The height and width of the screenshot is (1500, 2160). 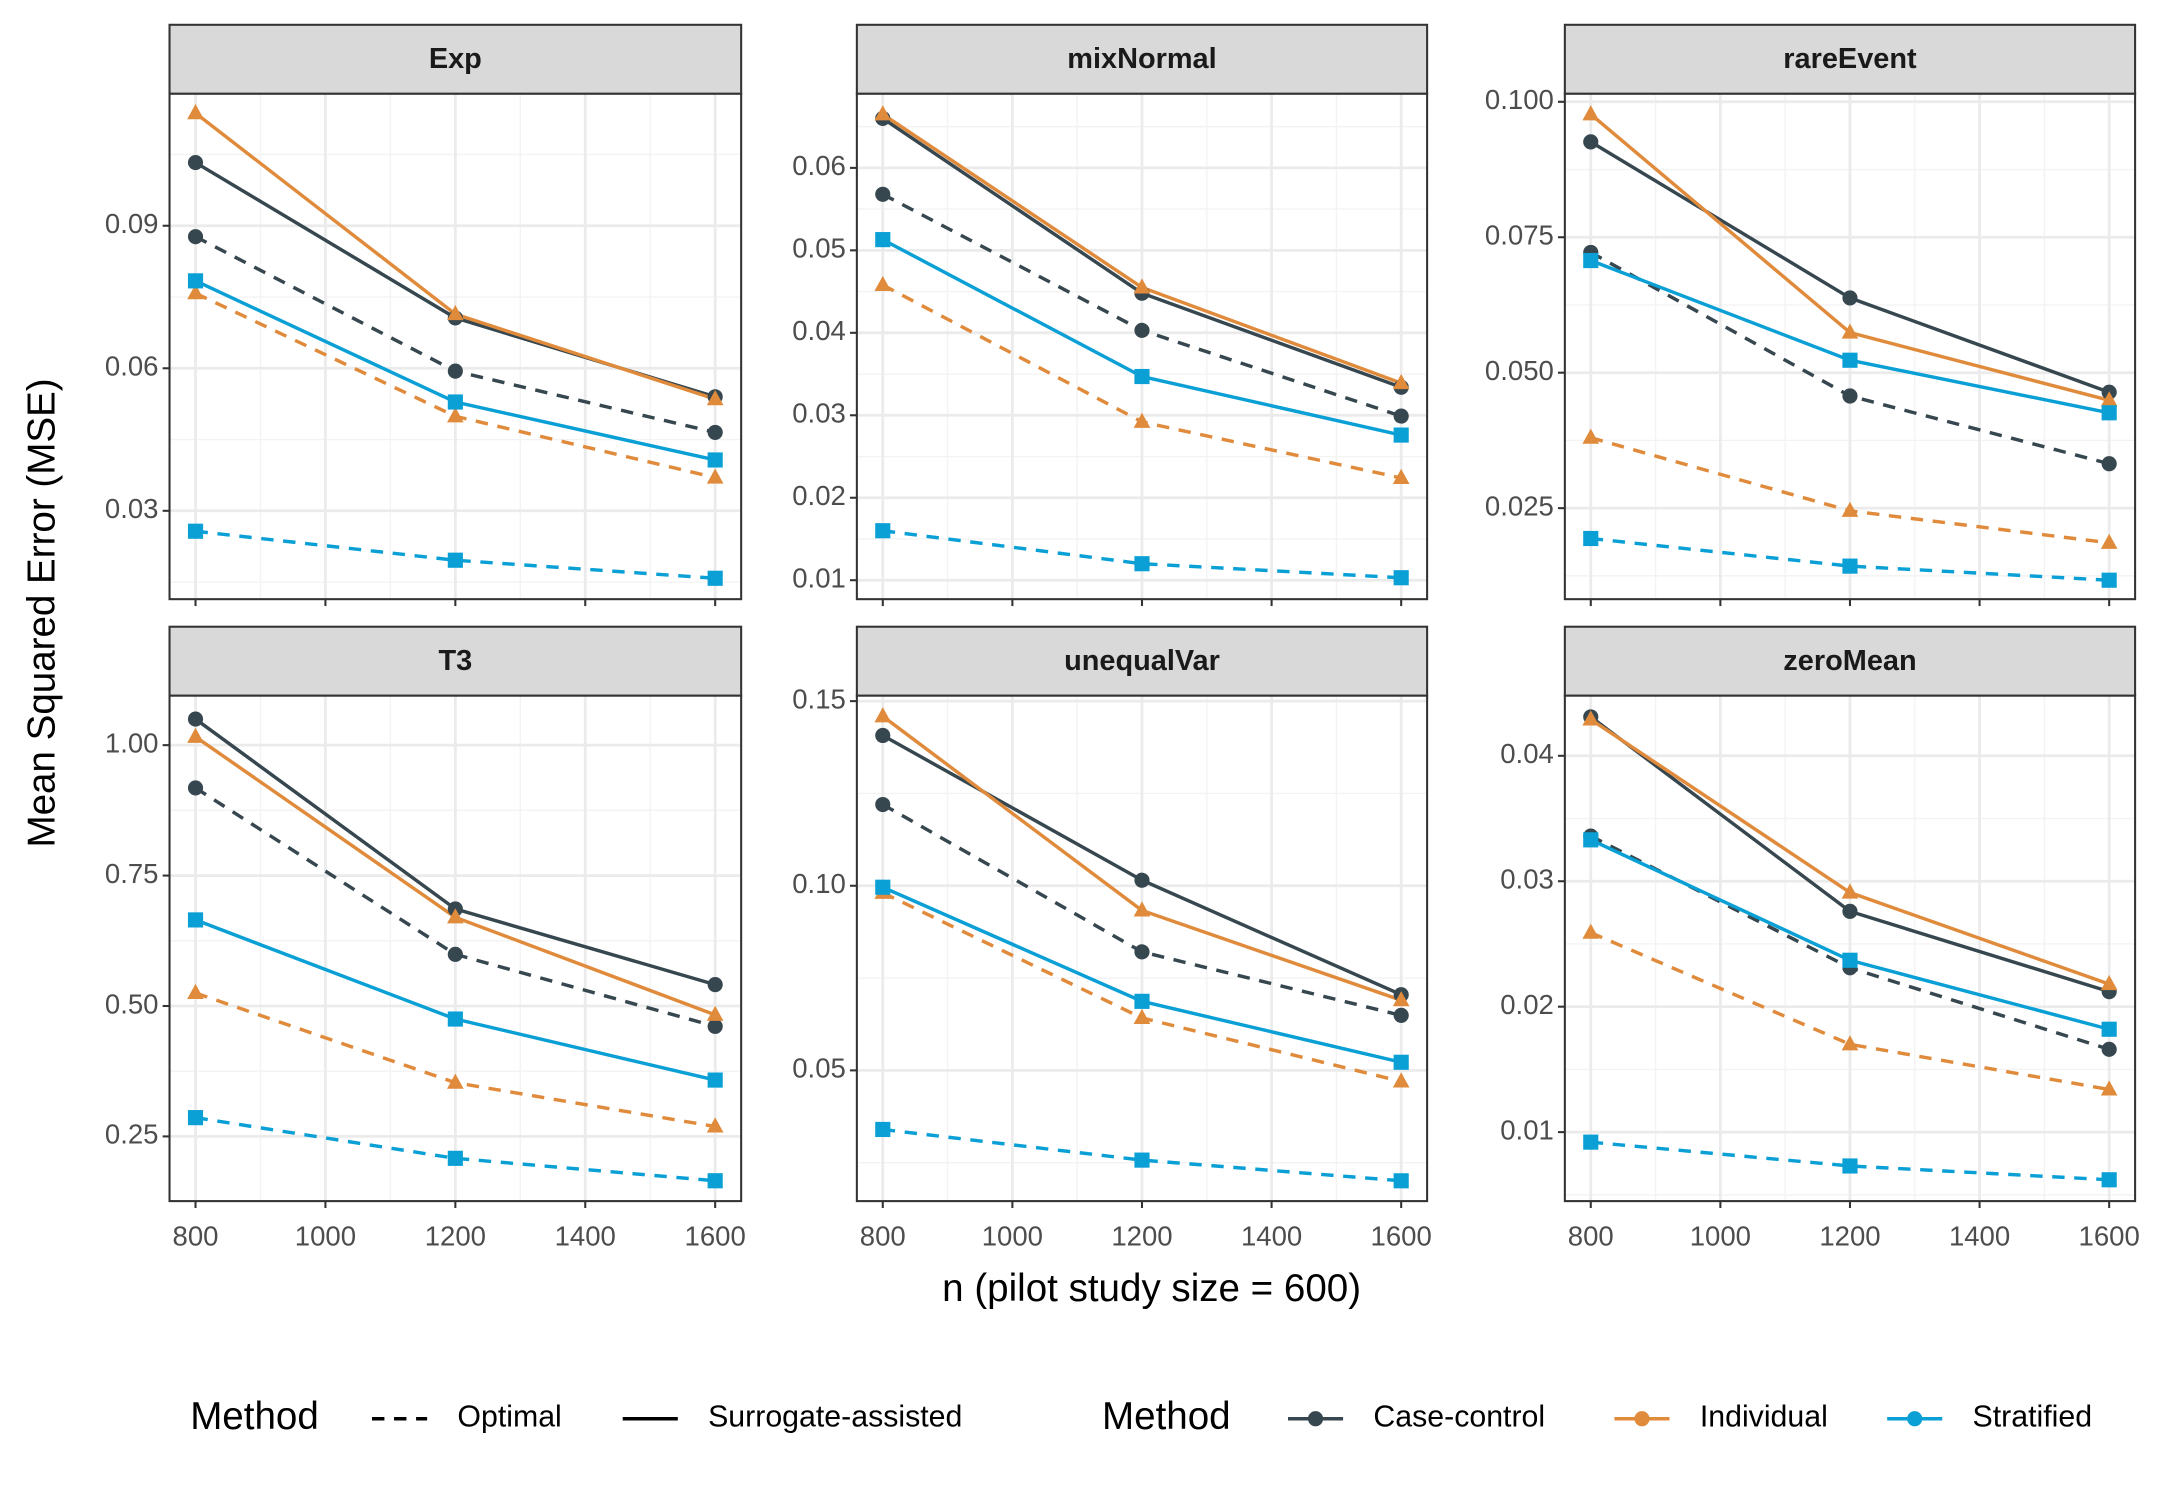 What do you see at coordinates (132, 1134) in the screenshot?
I see `y-tick-label: 0.25` at bounding box center [132, 1134].